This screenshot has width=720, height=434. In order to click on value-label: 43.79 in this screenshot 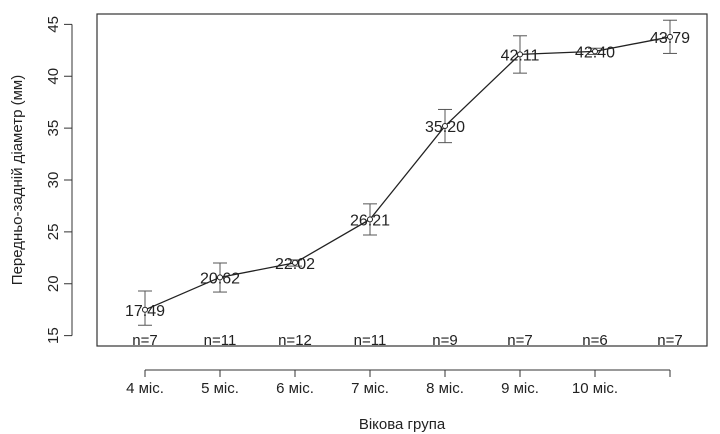, I will do `click(670, 38)`.